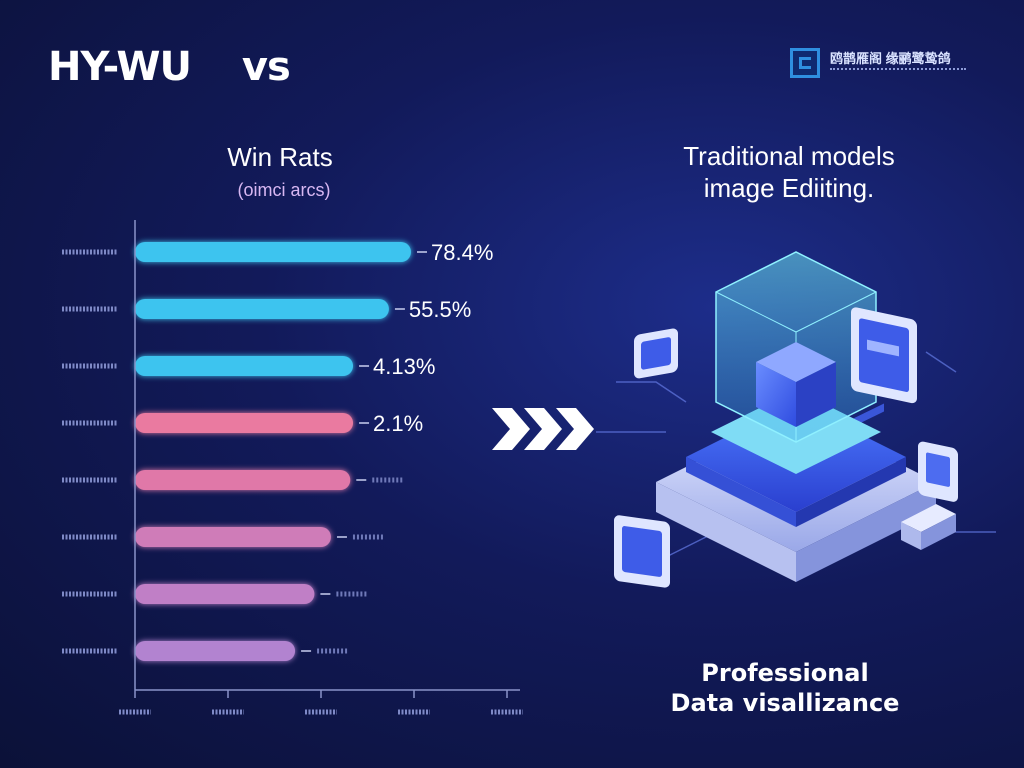 The image size is (1024, 768). I want to click on value-label-2: 4.13%, so click(404, 366).